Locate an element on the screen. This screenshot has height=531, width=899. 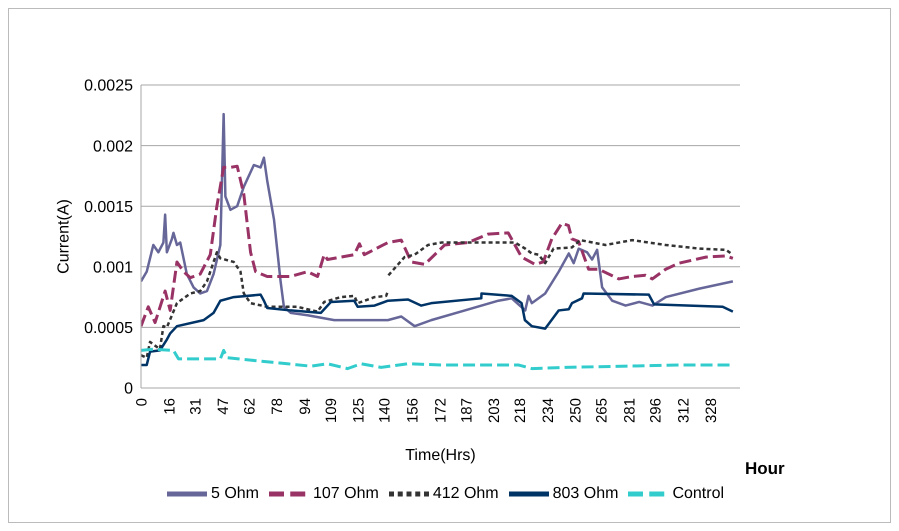
x-tick-label: 328 is located at coordinates (711, 411).